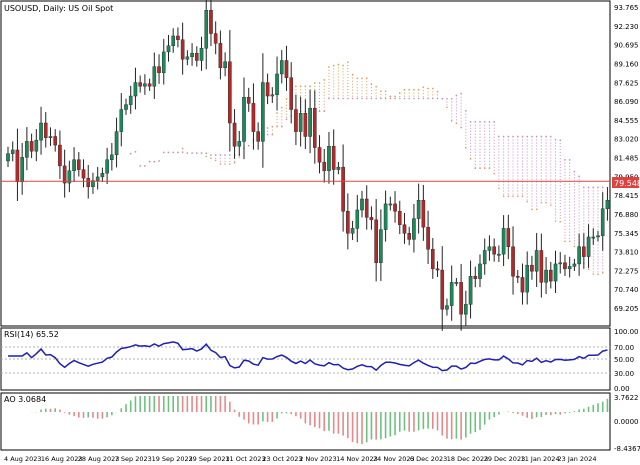 Image resolution: width=640 pixels, height=465 pixels. Describe the element at coordinates (626, 196) in the screenshot. I see `price-tick-label: 78.415` at that location.